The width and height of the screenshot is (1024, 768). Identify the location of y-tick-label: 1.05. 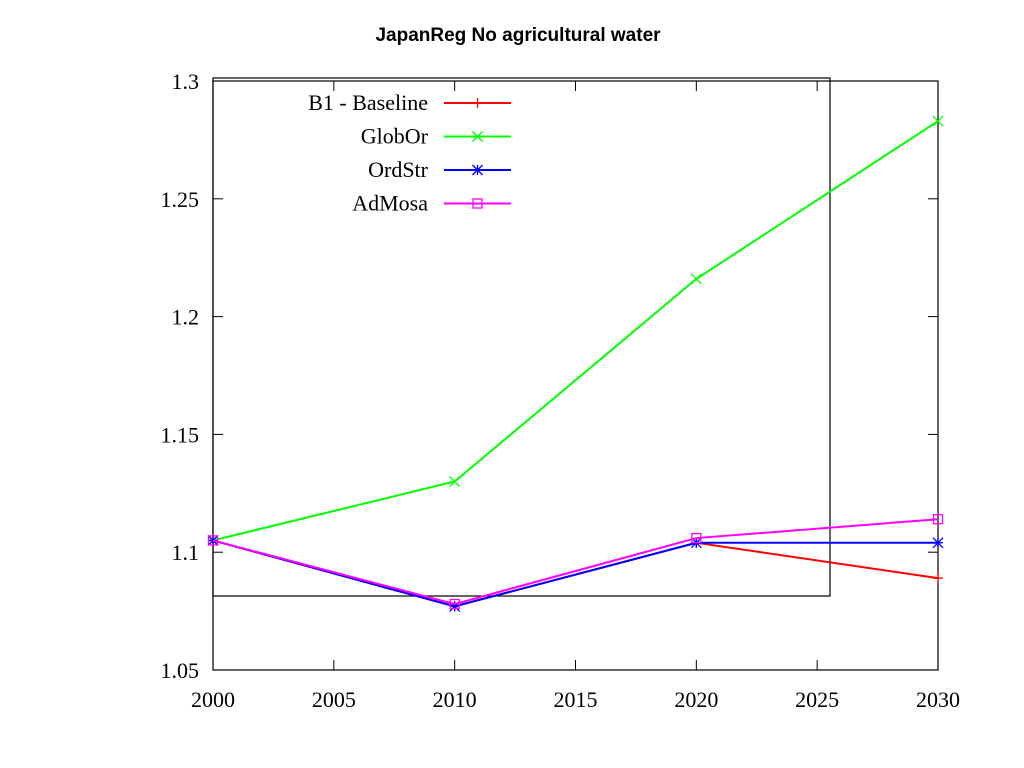
(180, 670).